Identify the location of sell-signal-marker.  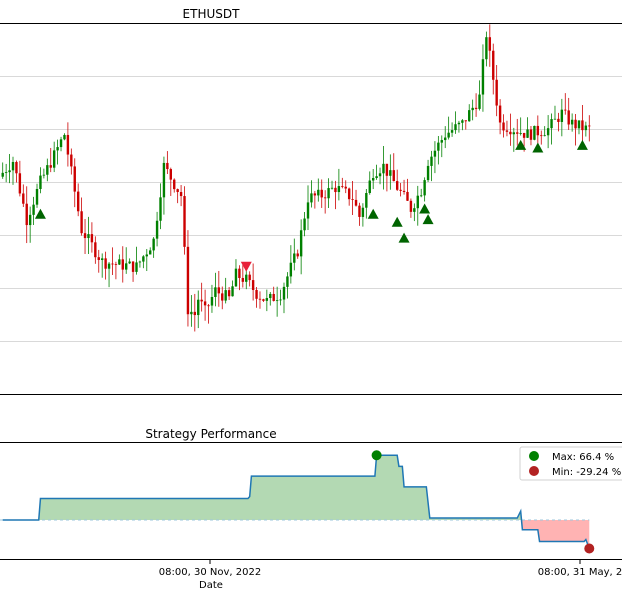
(246, 266).